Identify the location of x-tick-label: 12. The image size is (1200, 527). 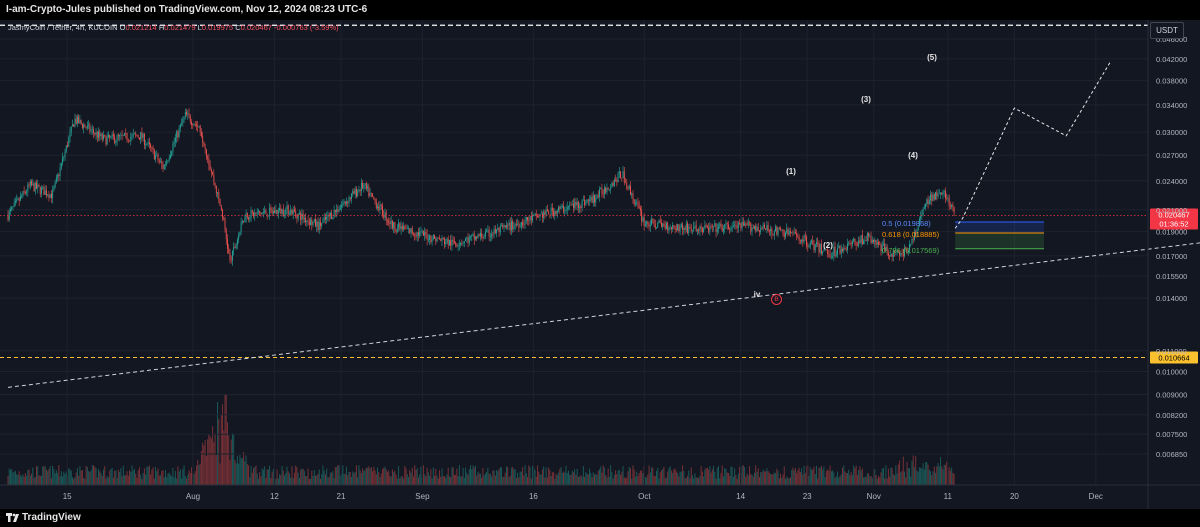
(274, 496).